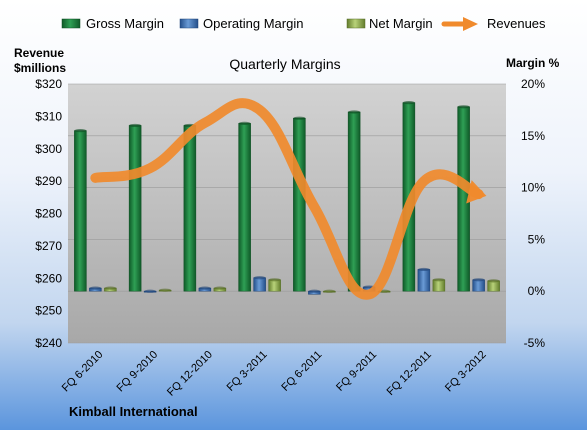 This screenshot has width=587, height=430. What do you see at coordinates (40, 68) in the screenshot?
I see `left-axis-label-line2: $millions` at bounding box center [40, 68].